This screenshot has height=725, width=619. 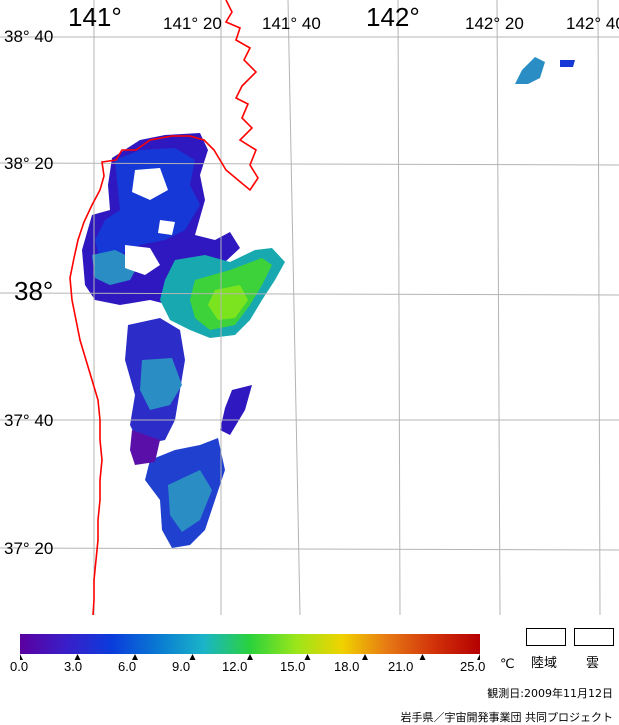 I want to click on sst-patch-mid-east, so click(x=236, y=410).